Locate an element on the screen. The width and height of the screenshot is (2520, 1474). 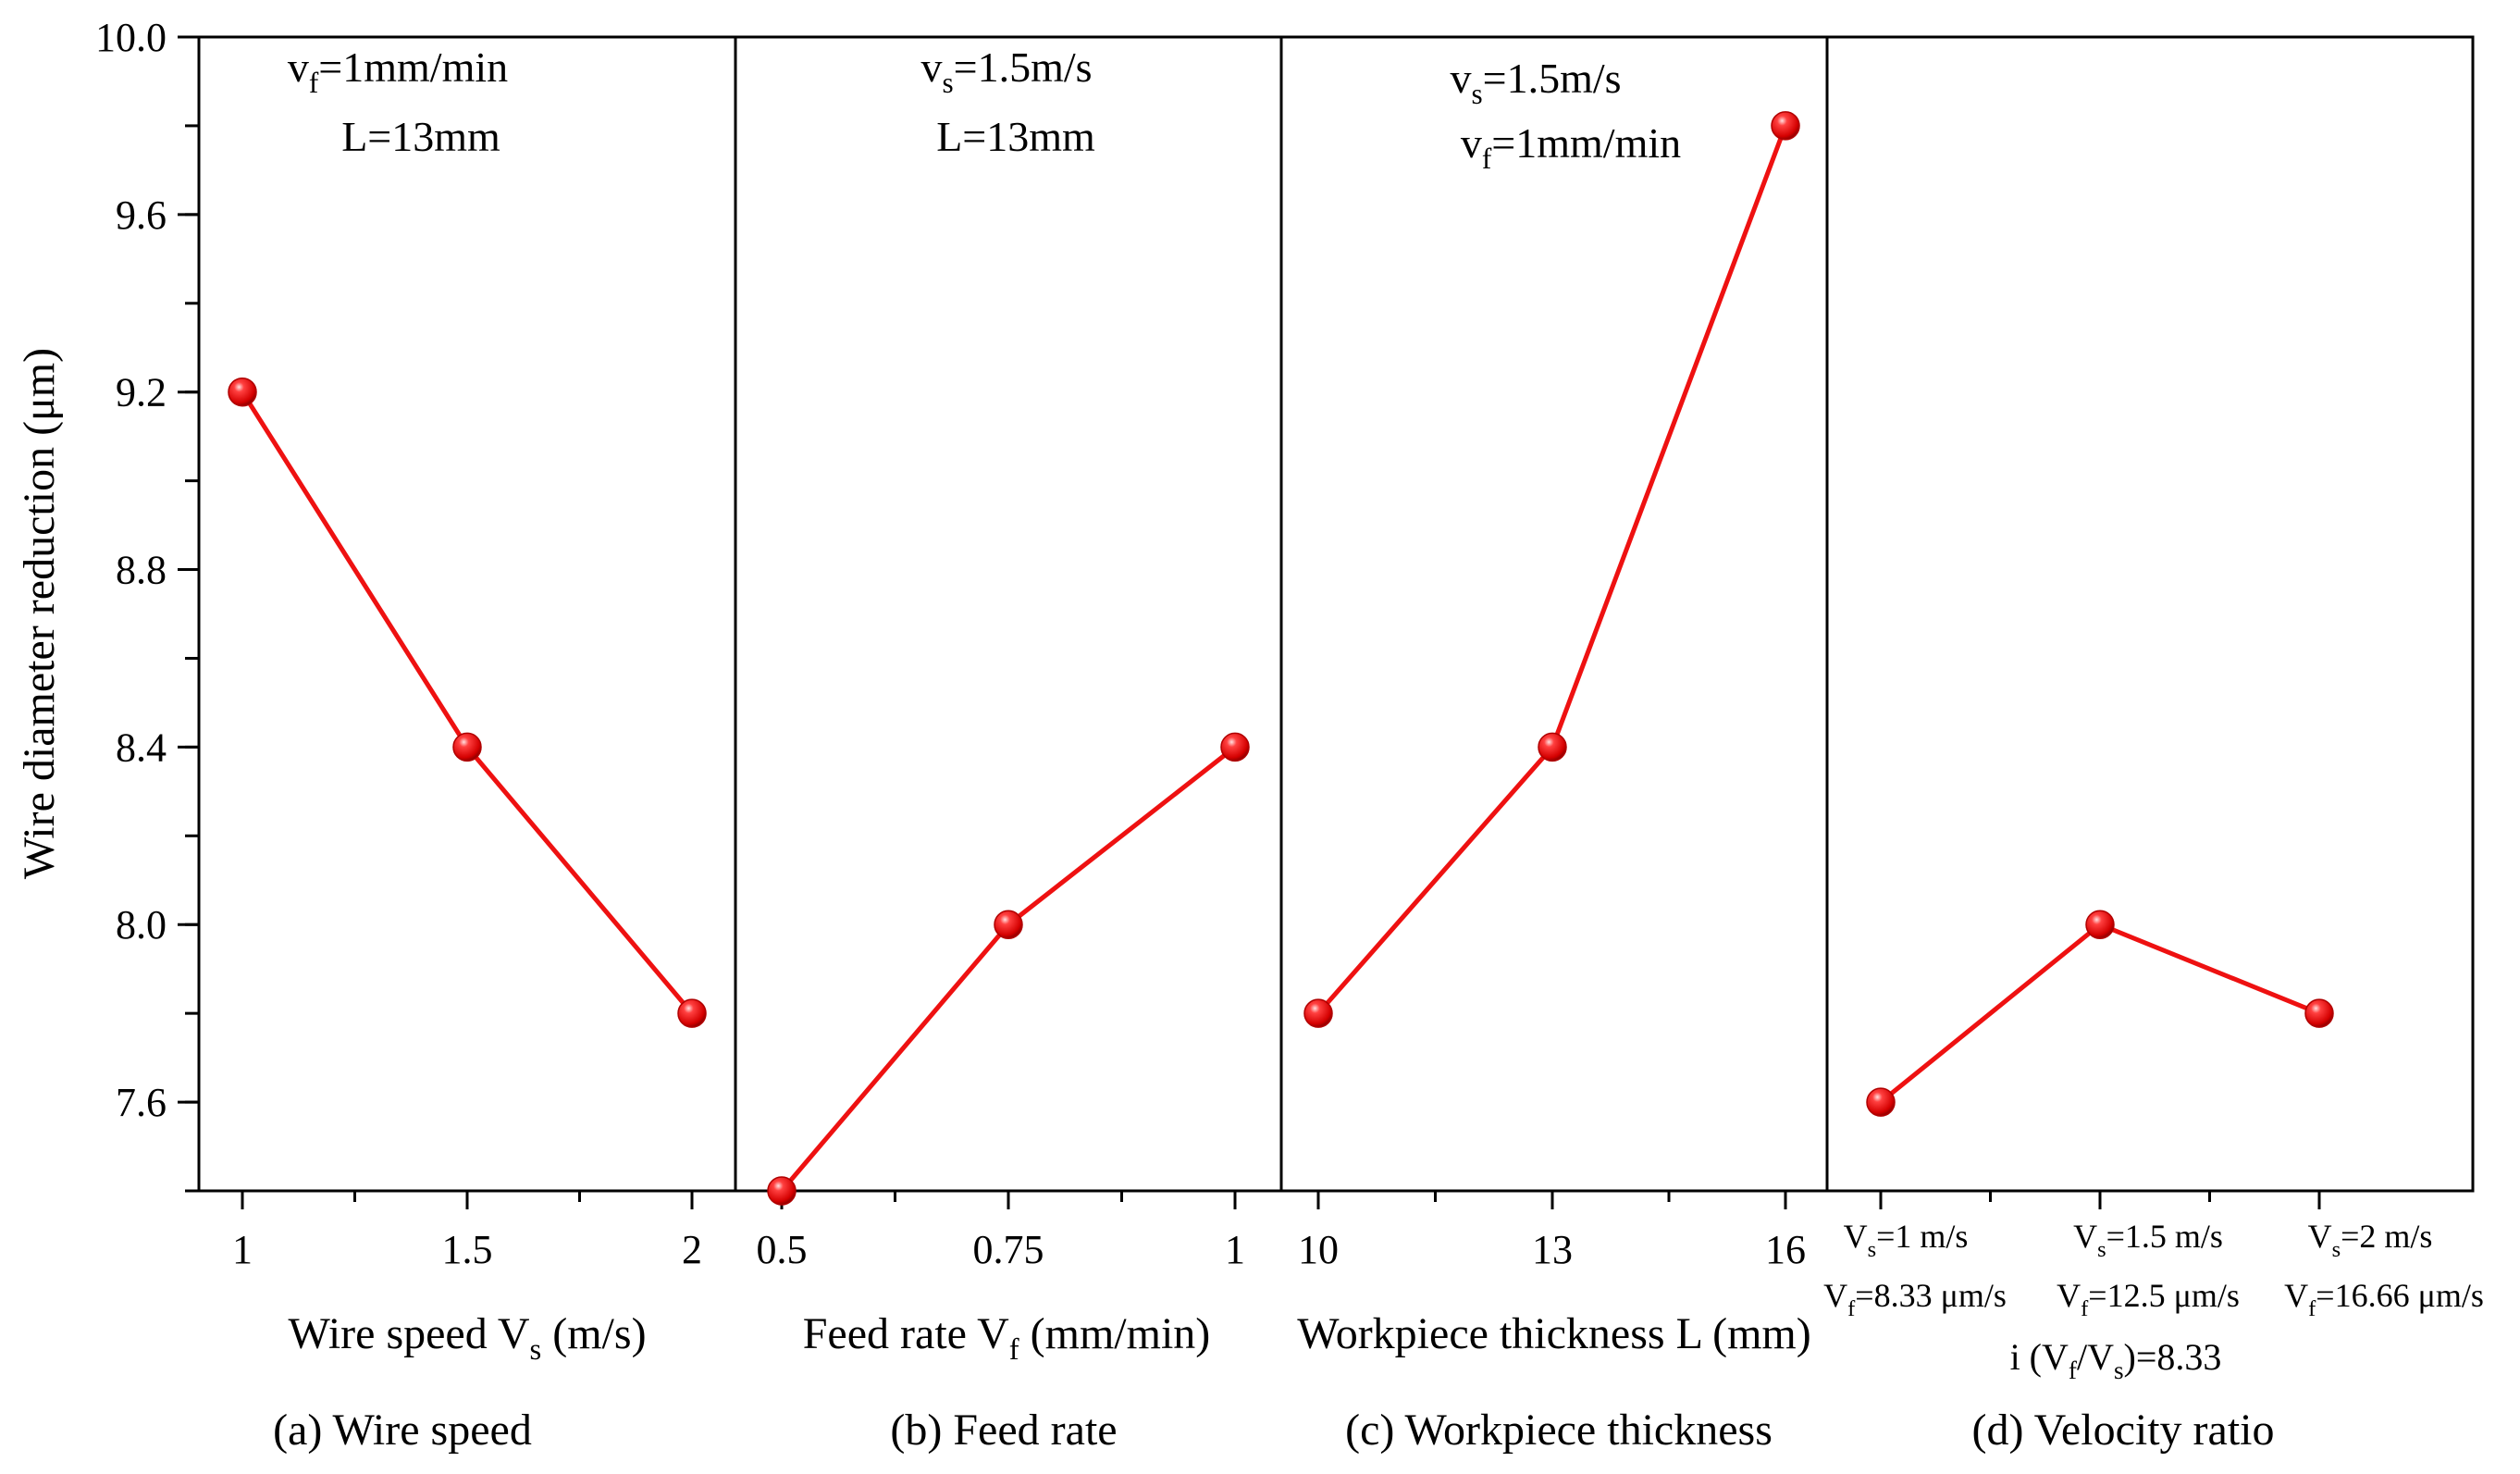
panel-d-cat-1-vf: Vf=8.33 μm/s is located at coordinates (1915, 1299).